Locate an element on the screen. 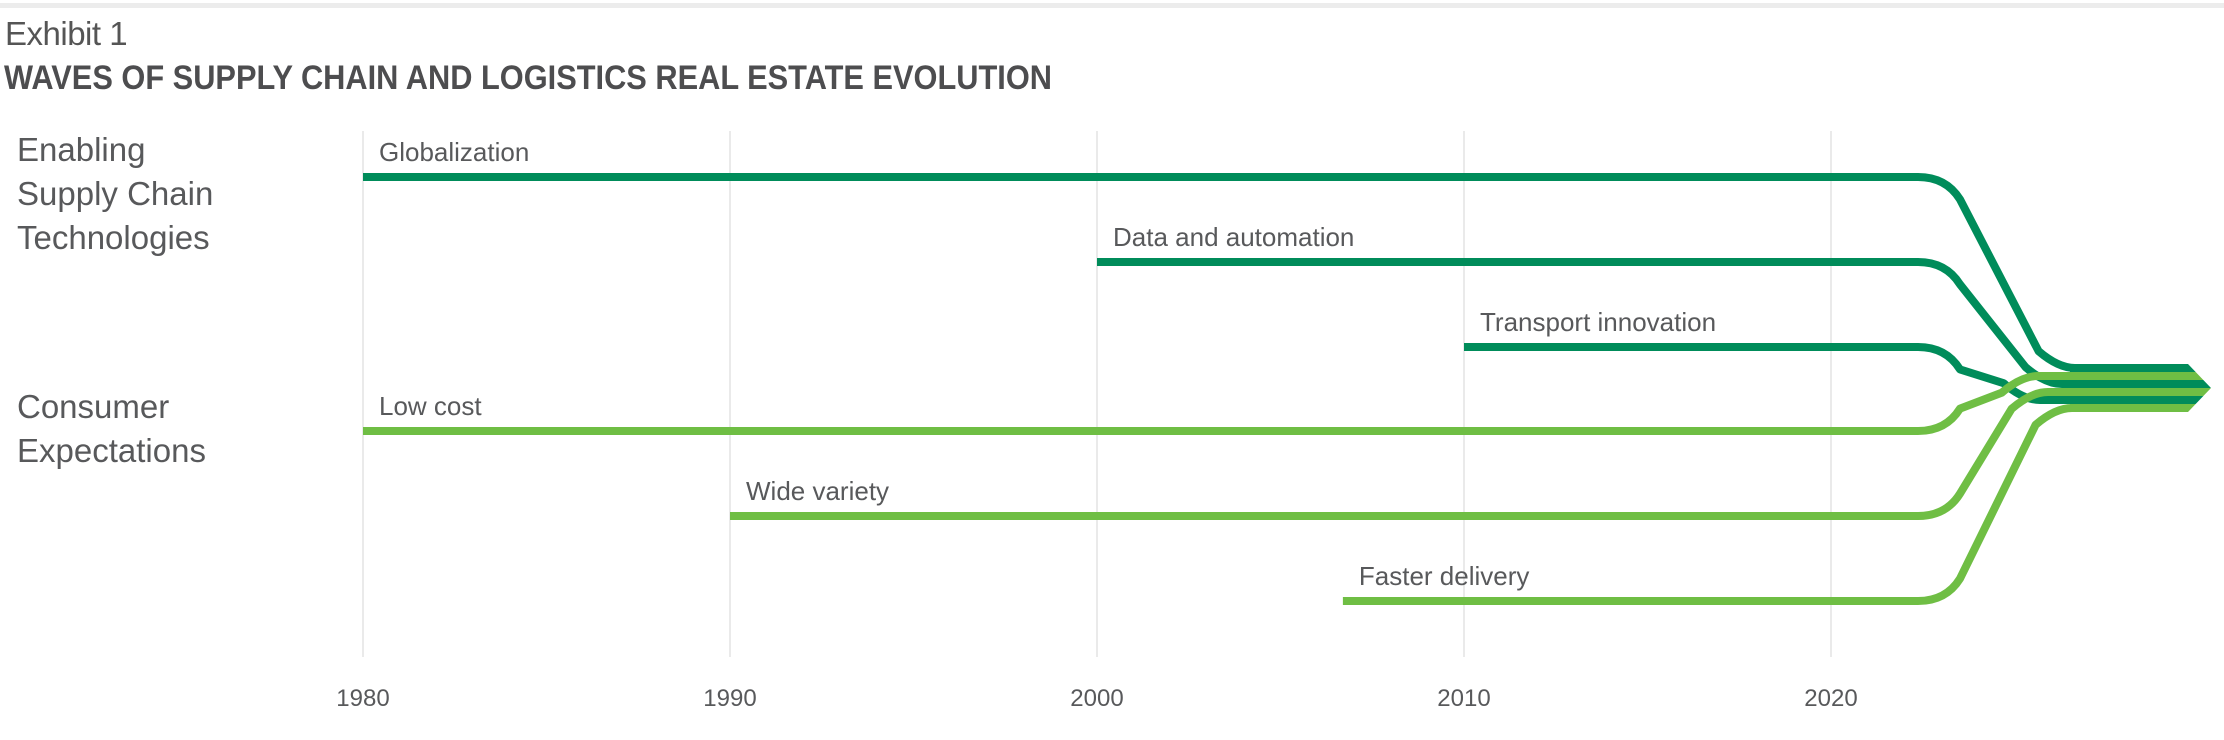  group-label-consumer: Consumer Expectations is located at coordinates (111, 428).